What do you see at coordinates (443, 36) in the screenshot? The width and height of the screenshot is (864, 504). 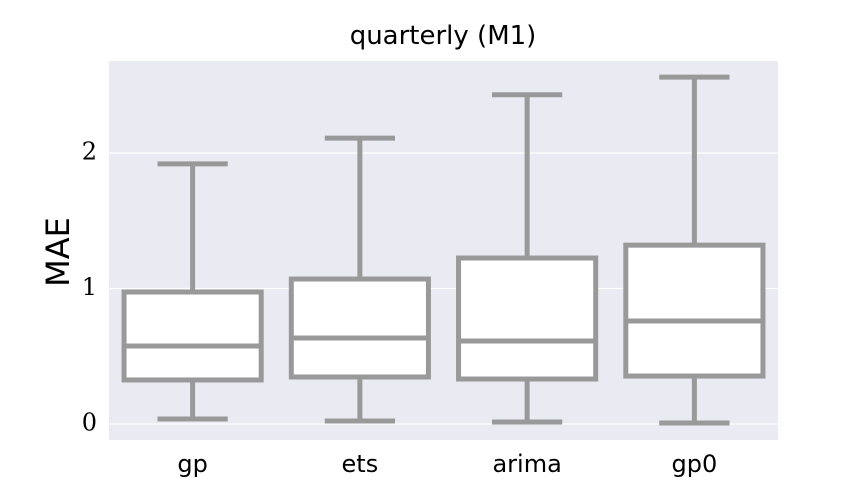 I see `chart-title: quarterly (M1)` at bounding box center [443, 36].